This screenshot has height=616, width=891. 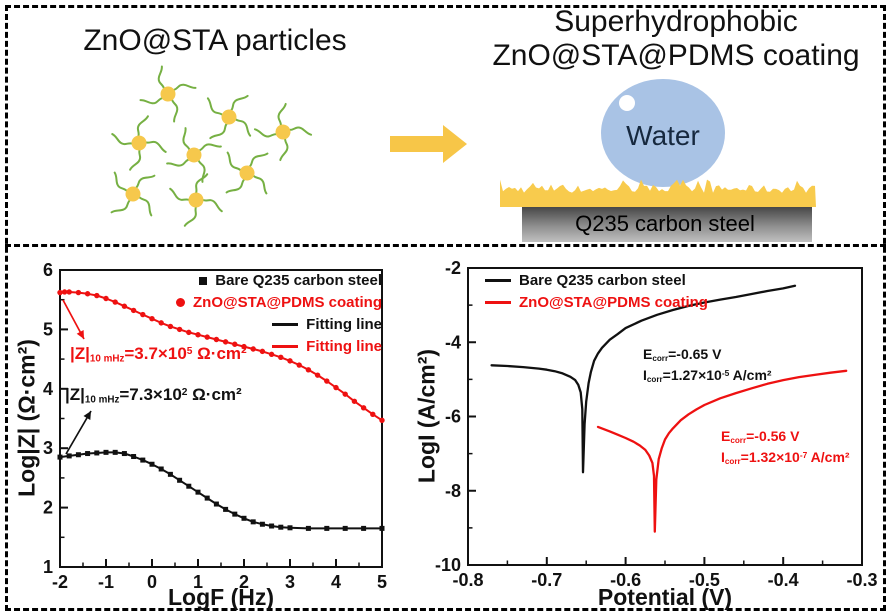 What do you see at coordinates (760, 437) in the screenshot?
I see `annotation-line: Ecorr=-0.56 V` at bounding box center [760, 437].